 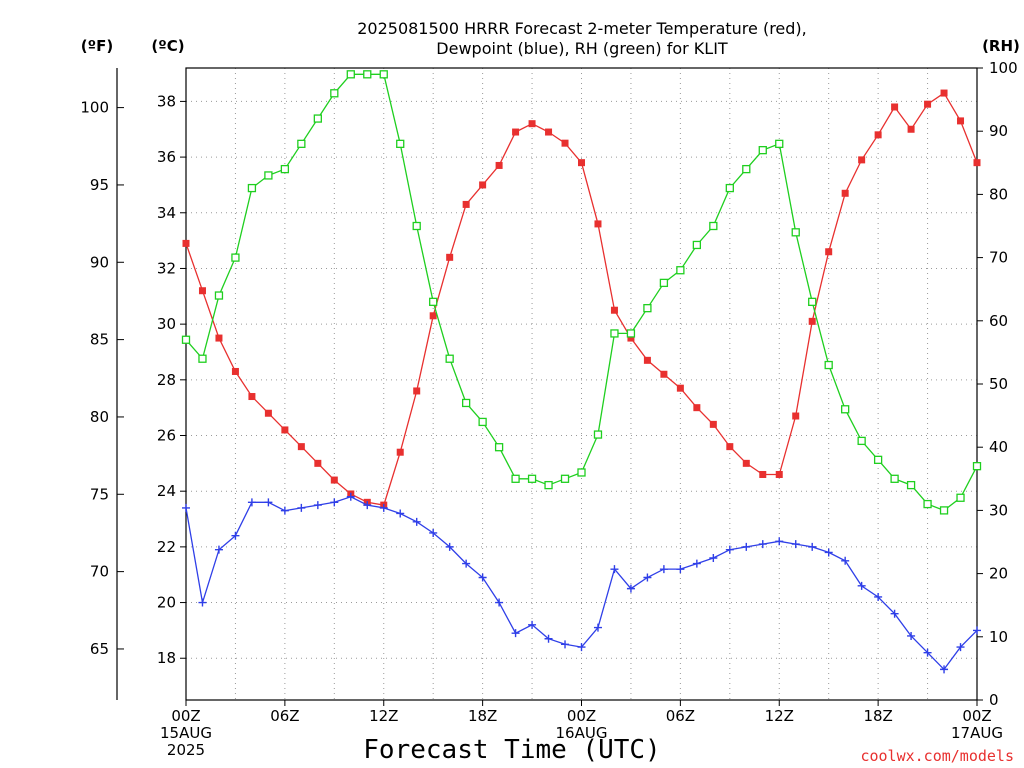 I want to click on rh-tick-label: 0, so click(x=994, y=700).